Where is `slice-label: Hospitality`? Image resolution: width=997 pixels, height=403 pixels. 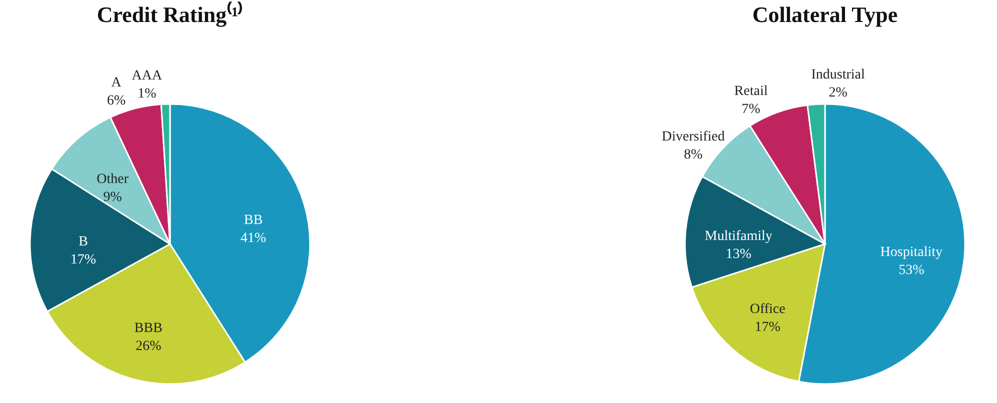 slice-label: Hospitality is located at coordinates (911, 252).